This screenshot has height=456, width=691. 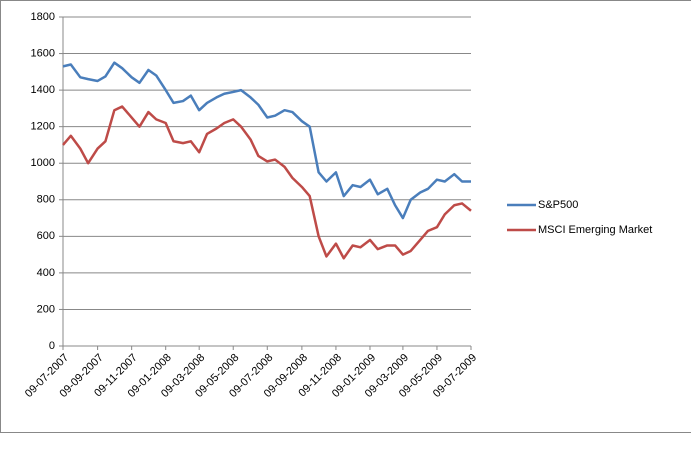 I want to click on legend-label: MSCI Emerging Market, so click(x=595, y=230).